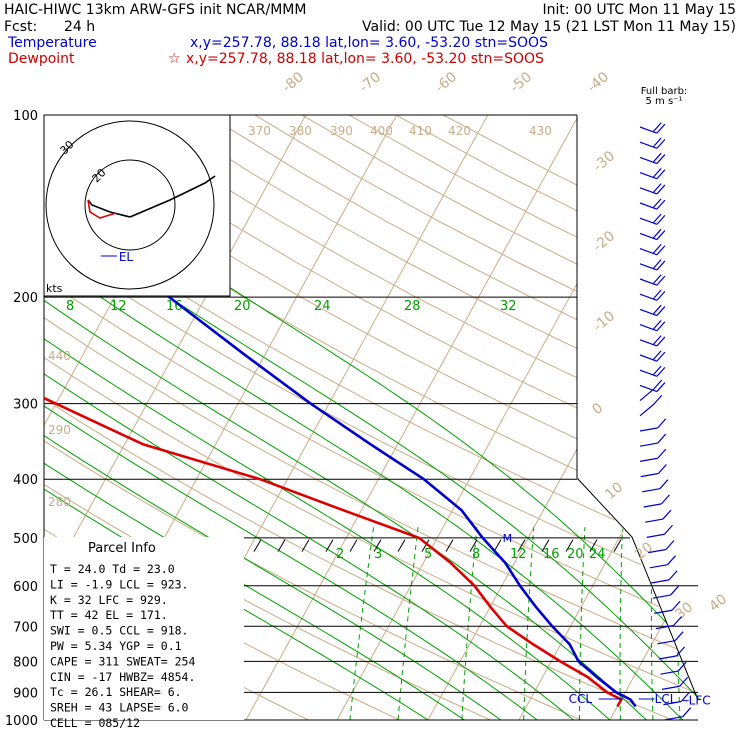  Describe the element at coordinates (109, 615) in the screenshot. I see `parcel-info-row: TT = 42 EL = 171.` at that location.